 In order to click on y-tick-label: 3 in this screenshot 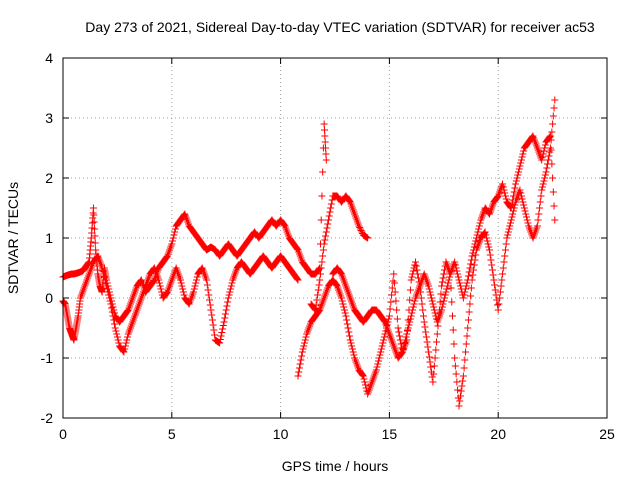, I will do `click(49, 118)`.